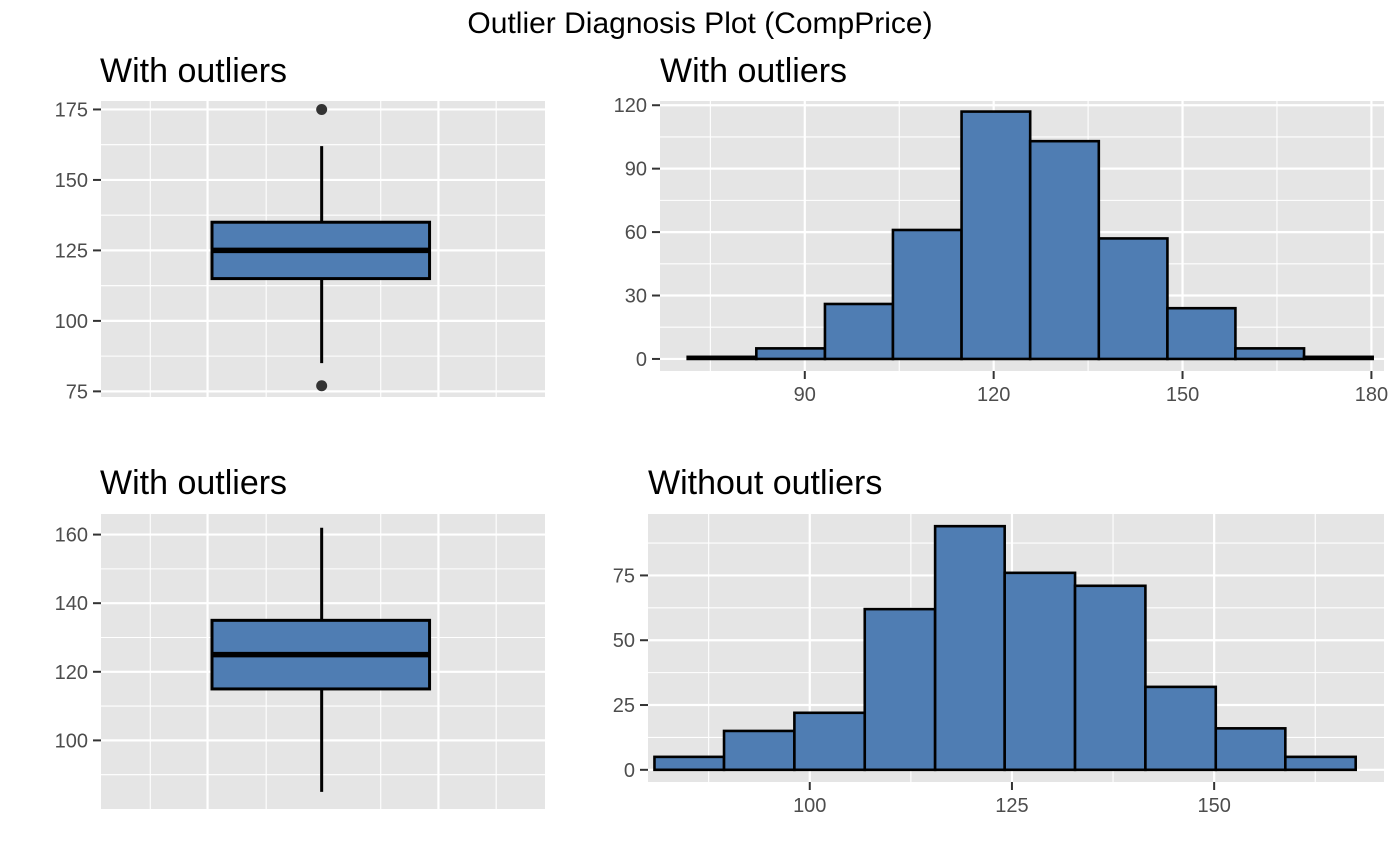  What do you see at coordinates (699, 23) in the screenshot?
I see `figure-title: Outlier Diagnosis Plot (CompPrice)` at bounding box center [699, 23].